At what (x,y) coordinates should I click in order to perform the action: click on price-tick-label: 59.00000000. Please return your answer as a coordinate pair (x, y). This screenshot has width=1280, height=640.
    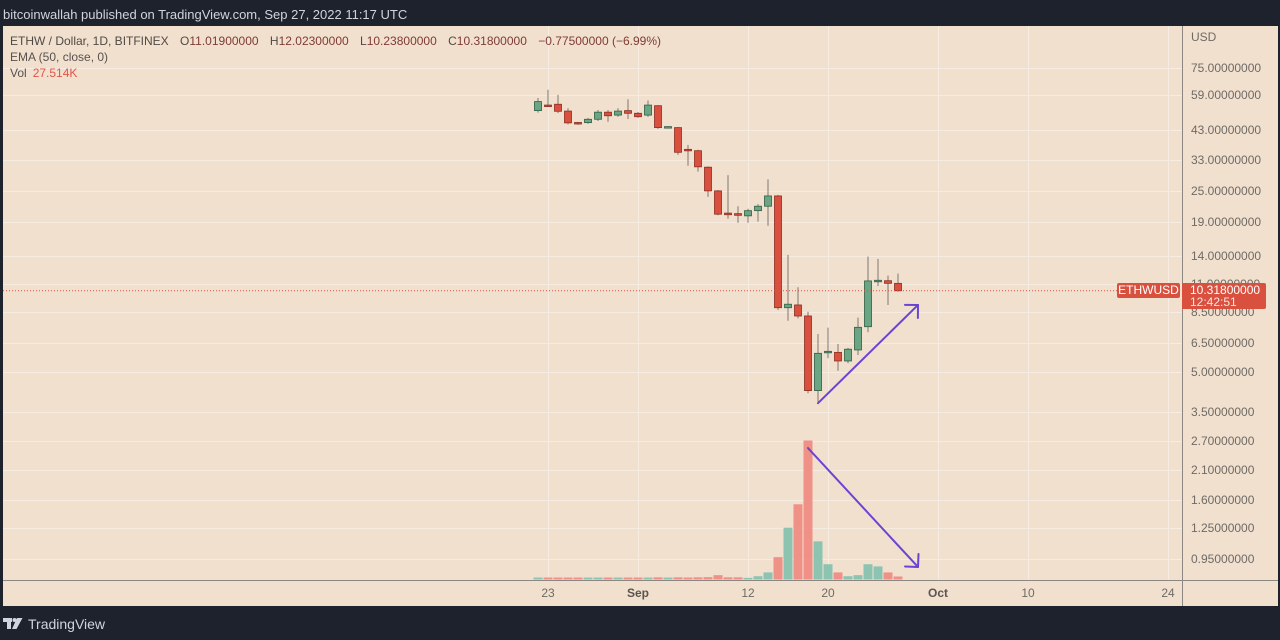
    Looking at the image, I should click on (1226, 94).